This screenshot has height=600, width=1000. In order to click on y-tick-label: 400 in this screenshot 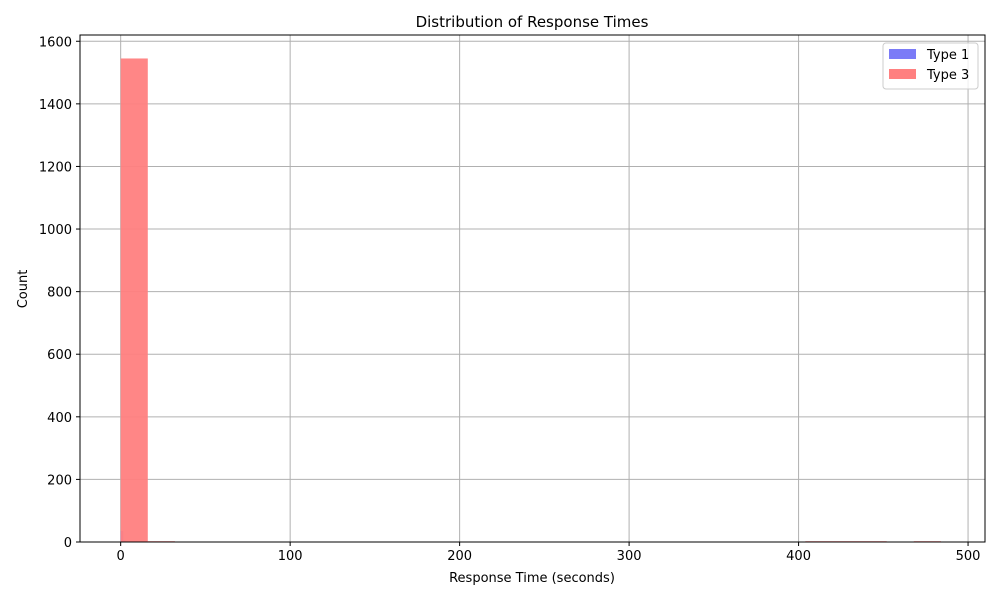, I will do `click(59, 418)`.